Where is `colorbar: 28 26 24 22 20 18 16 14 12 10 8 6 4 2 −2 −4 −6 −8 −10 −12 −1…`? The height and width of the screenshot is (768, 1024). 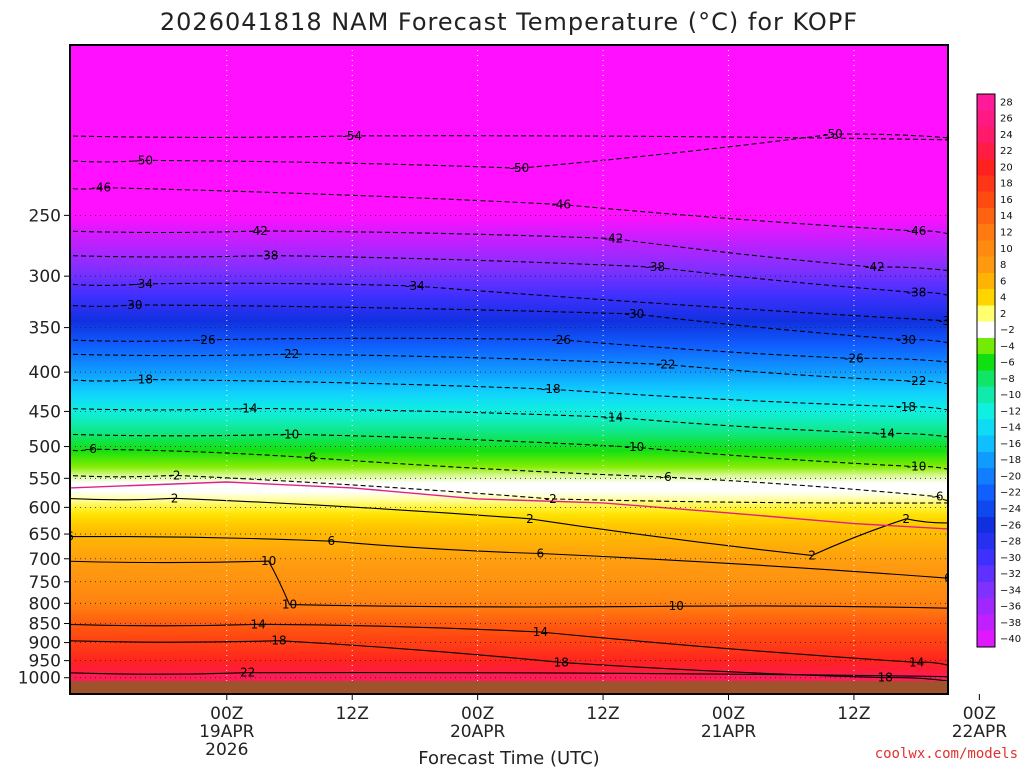
colorbar: 28 26 24 22 20 18 16 14 12 10 8 6 4 2 −2 −4 −6 −8 −10 −12 −1… is located at coordinates (998, 370).